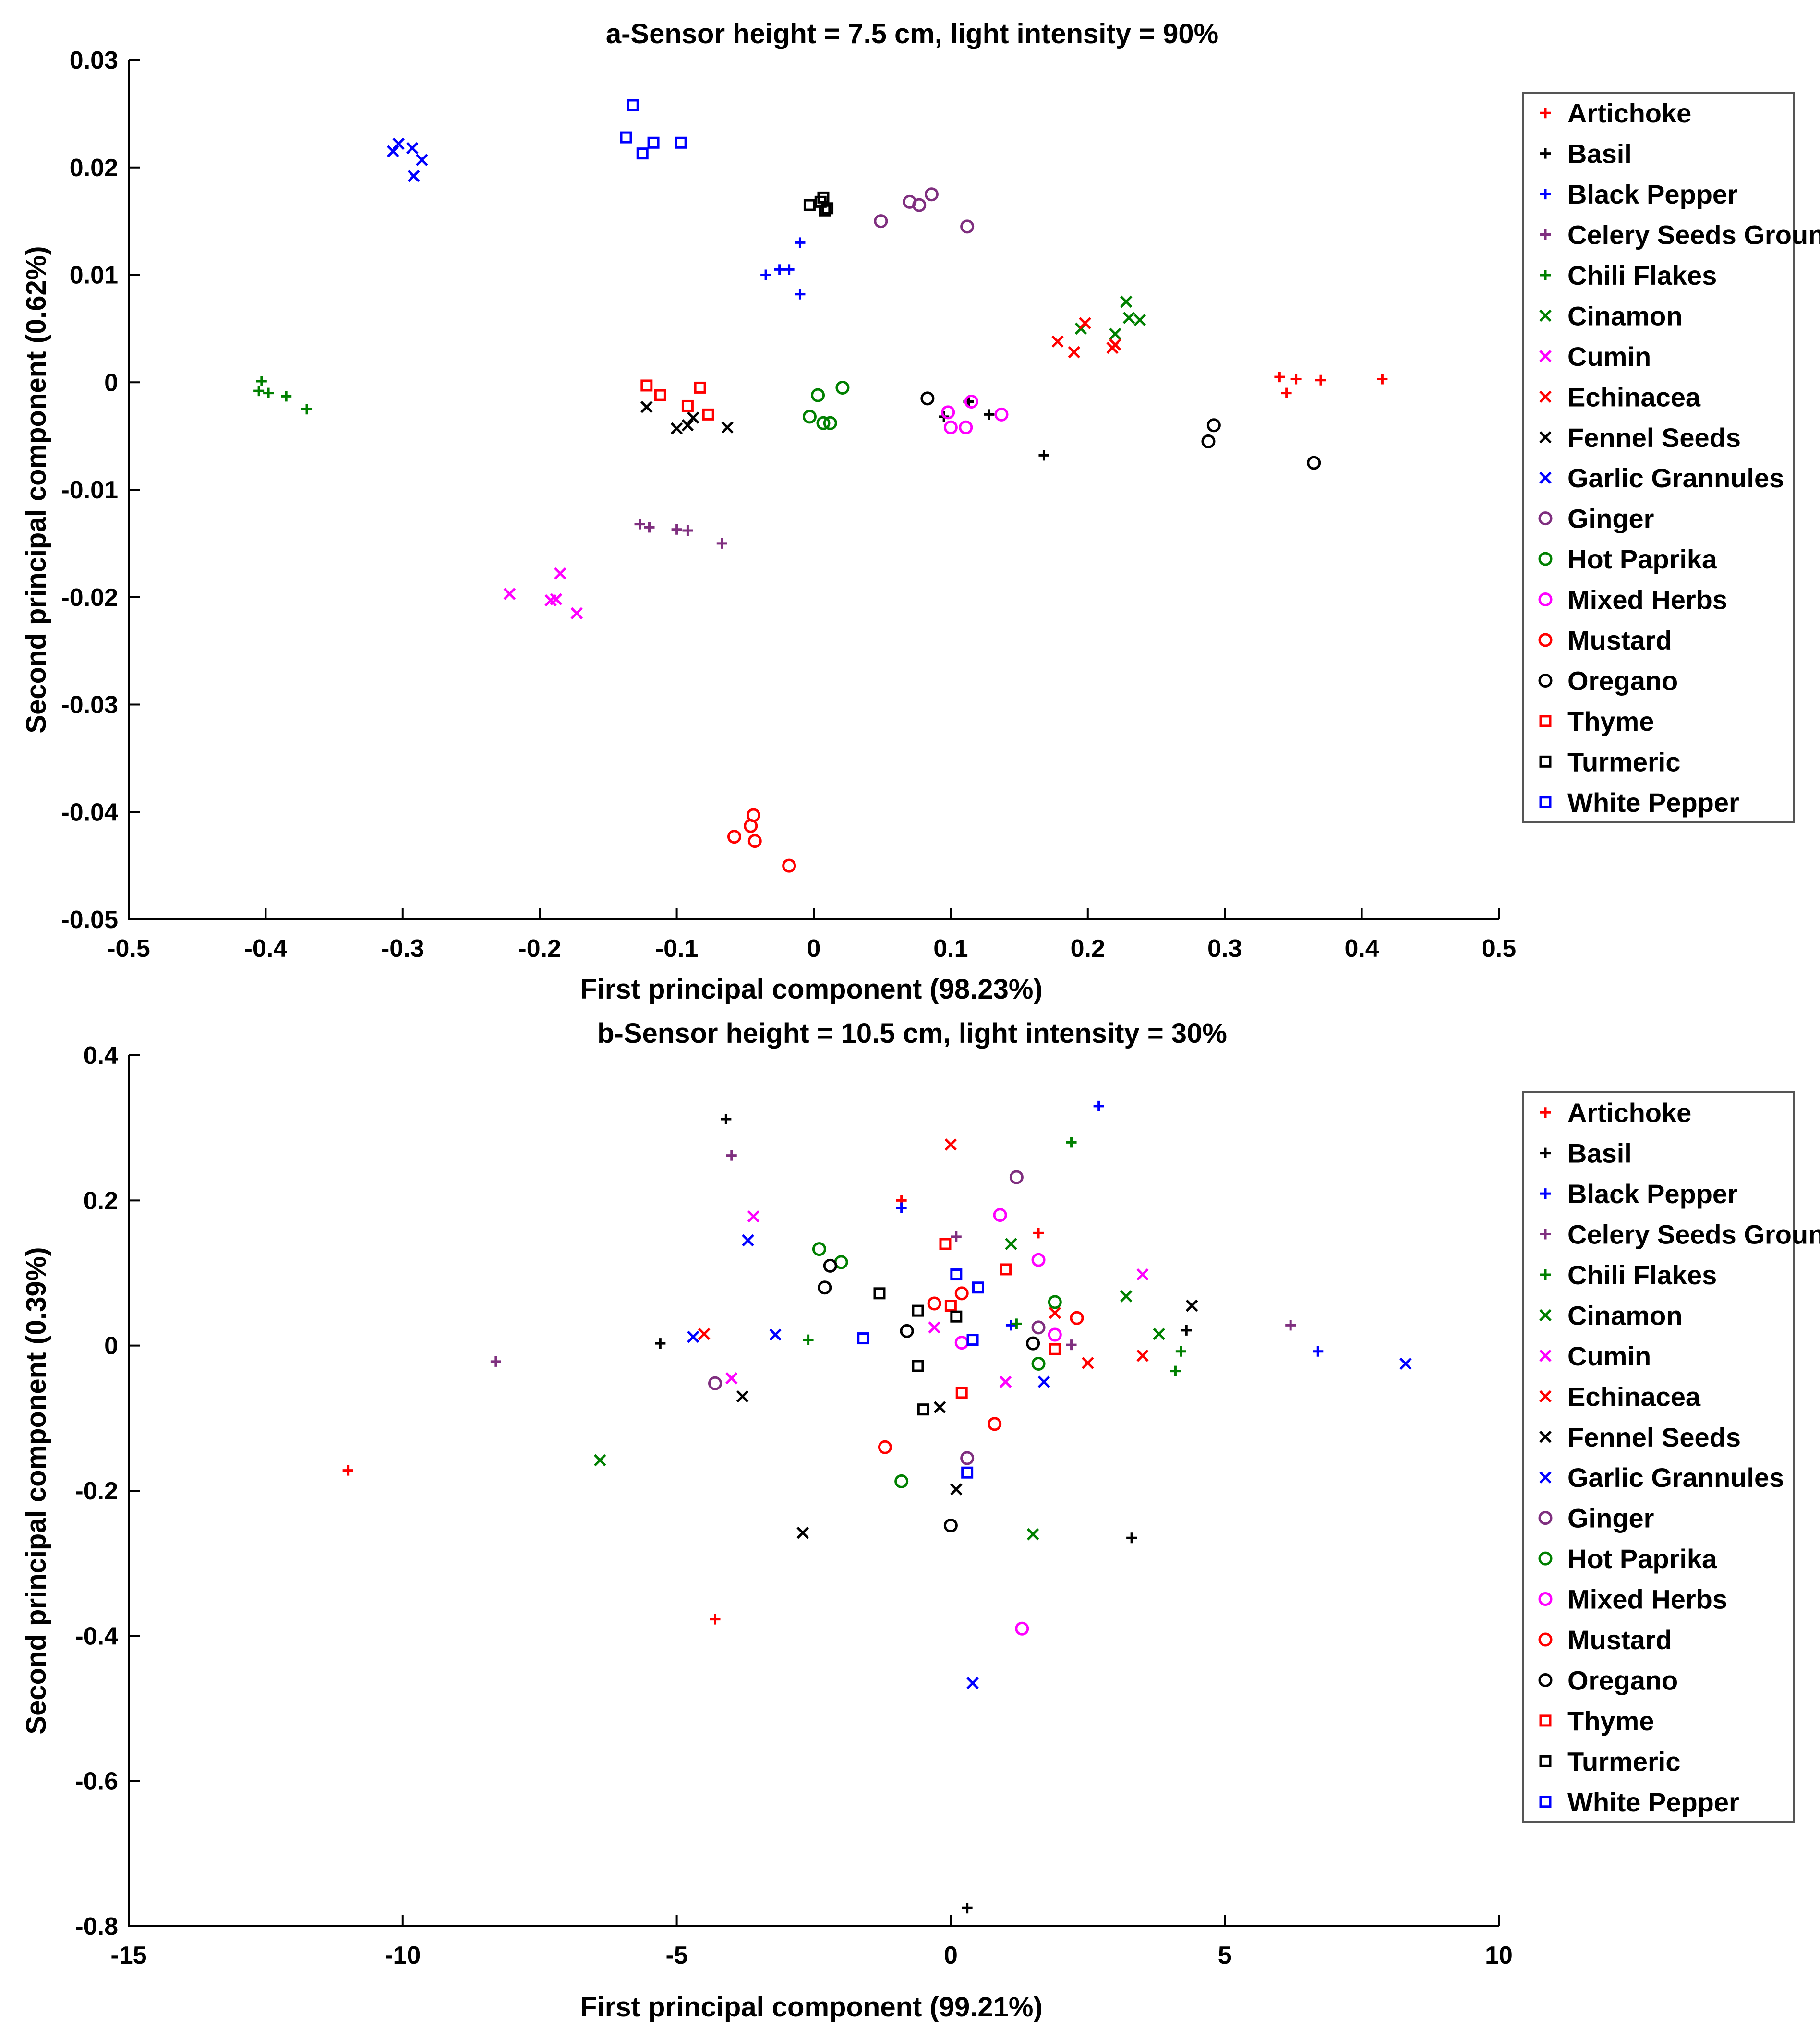 The width and height of the screenshot is (1820, 2027). I want to click on x-tick-label: 0.2, so click(1088, 949).